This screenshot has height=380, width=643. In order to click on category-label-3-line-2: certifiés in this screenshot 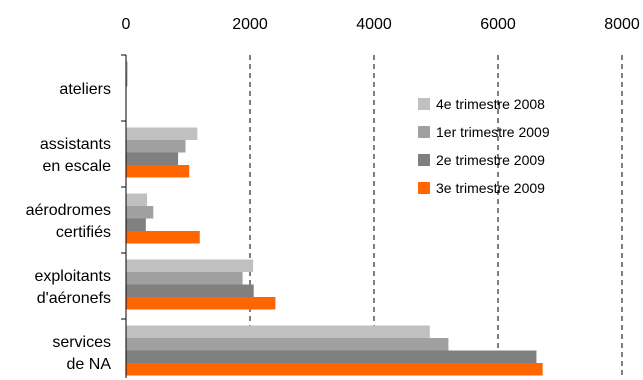, I will do `click(83, 232)`.